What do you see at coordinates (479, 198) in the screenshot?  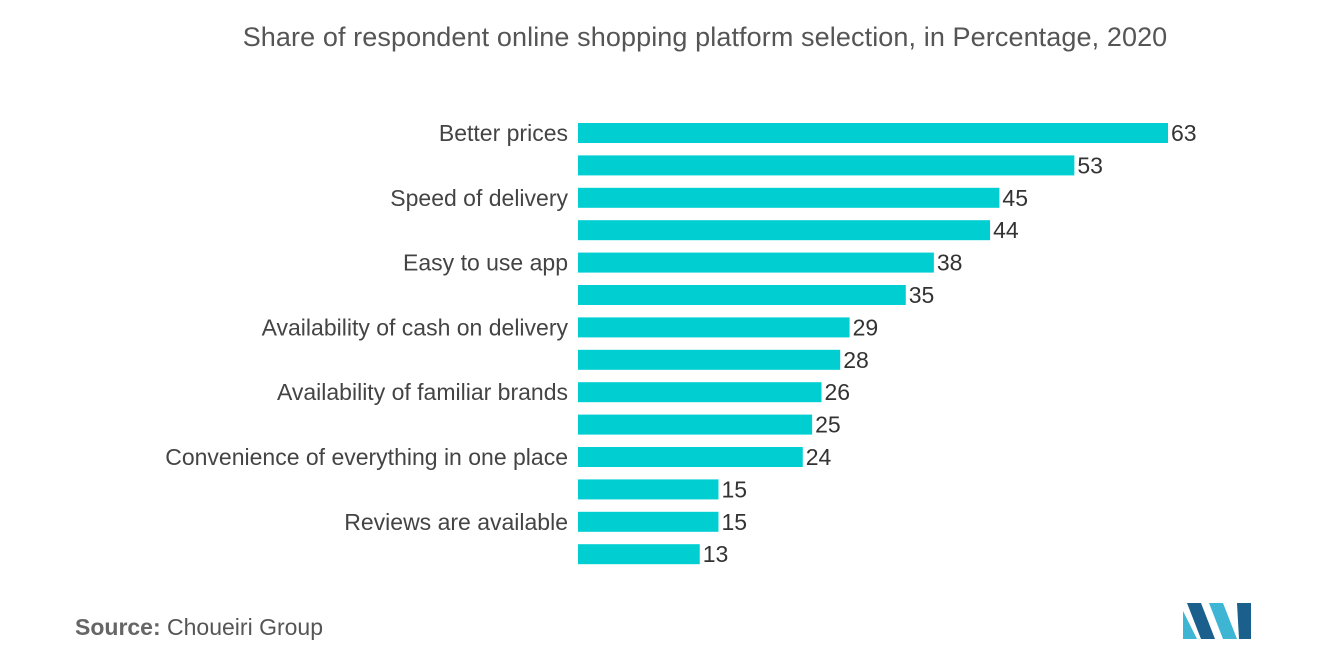 I see `category-label: Speed of delivery` at bounding box center [479, 198].